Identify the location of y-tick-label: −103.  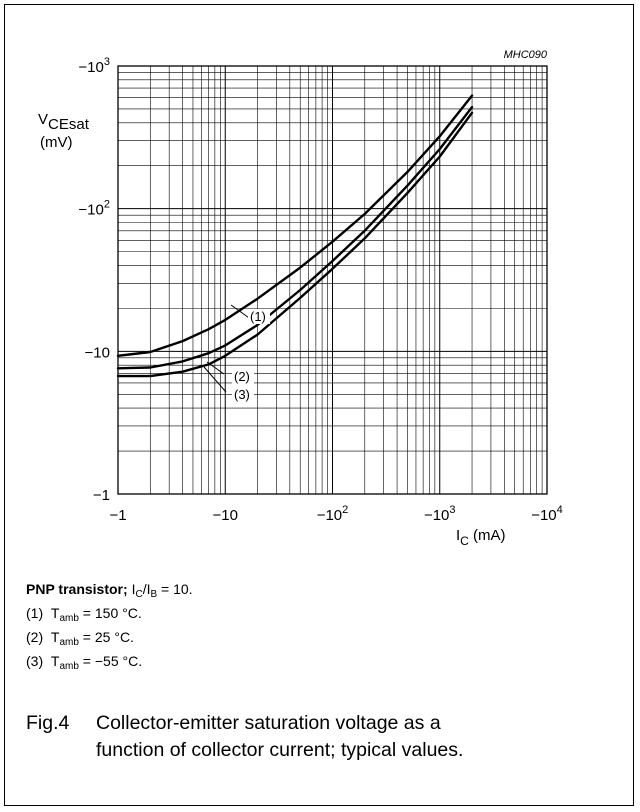
(94, 66).